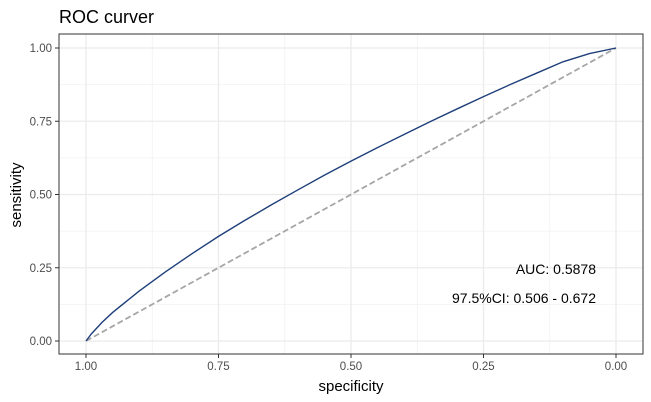 The width and height of the screenshot is (651, 402). I want to click on y-tick-label: 0.75, so click(41, 122).